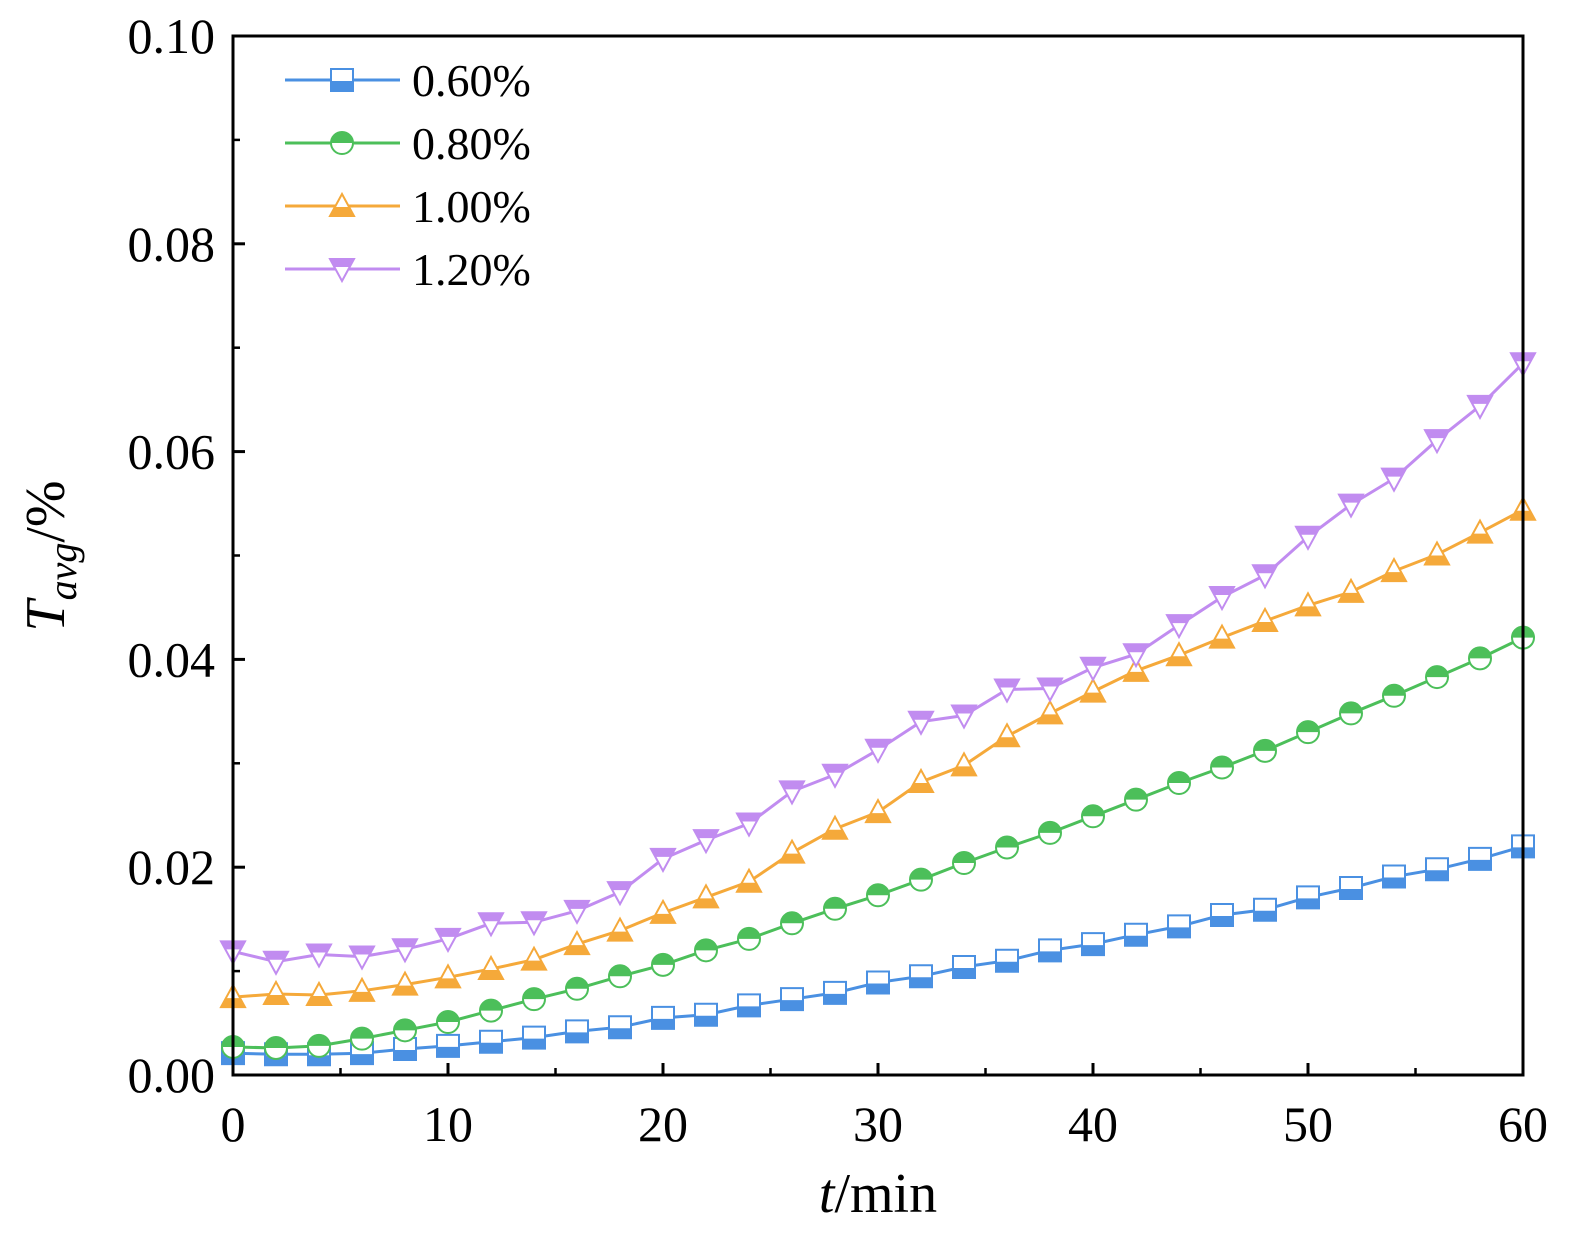 The height and width of the screenshot is (1239, 1580). What do you see at coordinates (408, 80) in the screenshot?
I see `legend-item: 0.60%` at bounding box center [408, 80].